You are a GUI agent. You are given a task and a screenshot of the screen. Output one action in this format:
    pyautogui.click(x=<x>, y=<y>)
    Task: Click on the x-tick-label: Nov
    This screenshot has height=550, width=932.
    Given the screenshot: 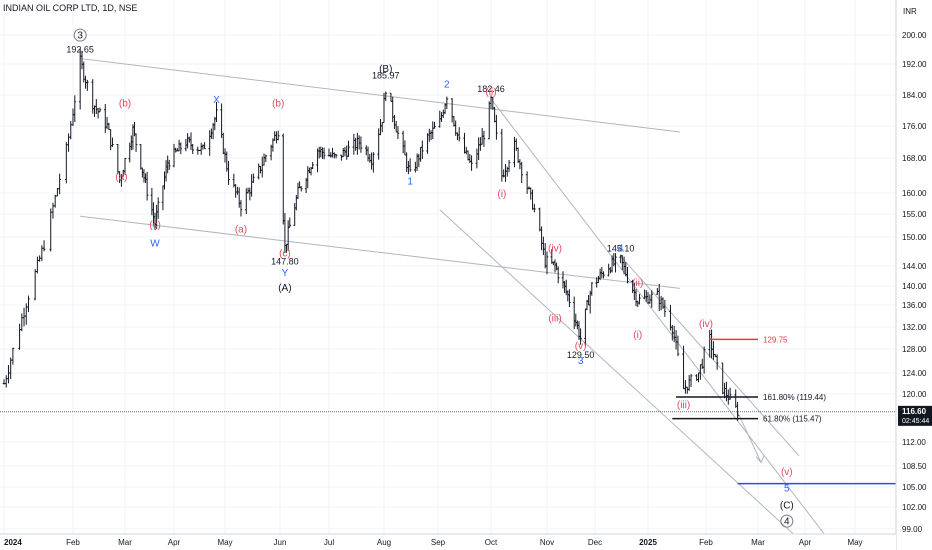 What is the action you would take?
    pyautogui.click(x=547, y=542)
    